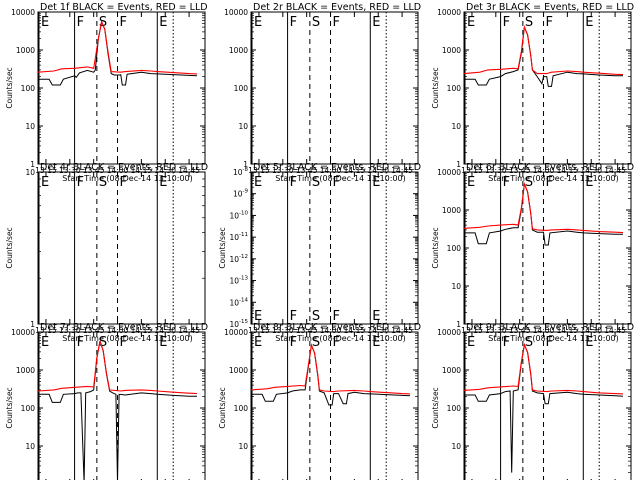 The height and width of the screenshot is (480, 640). I want to click on panel-title: Det 6r BLACK = Events, RED = LLD, so click(550, 167).